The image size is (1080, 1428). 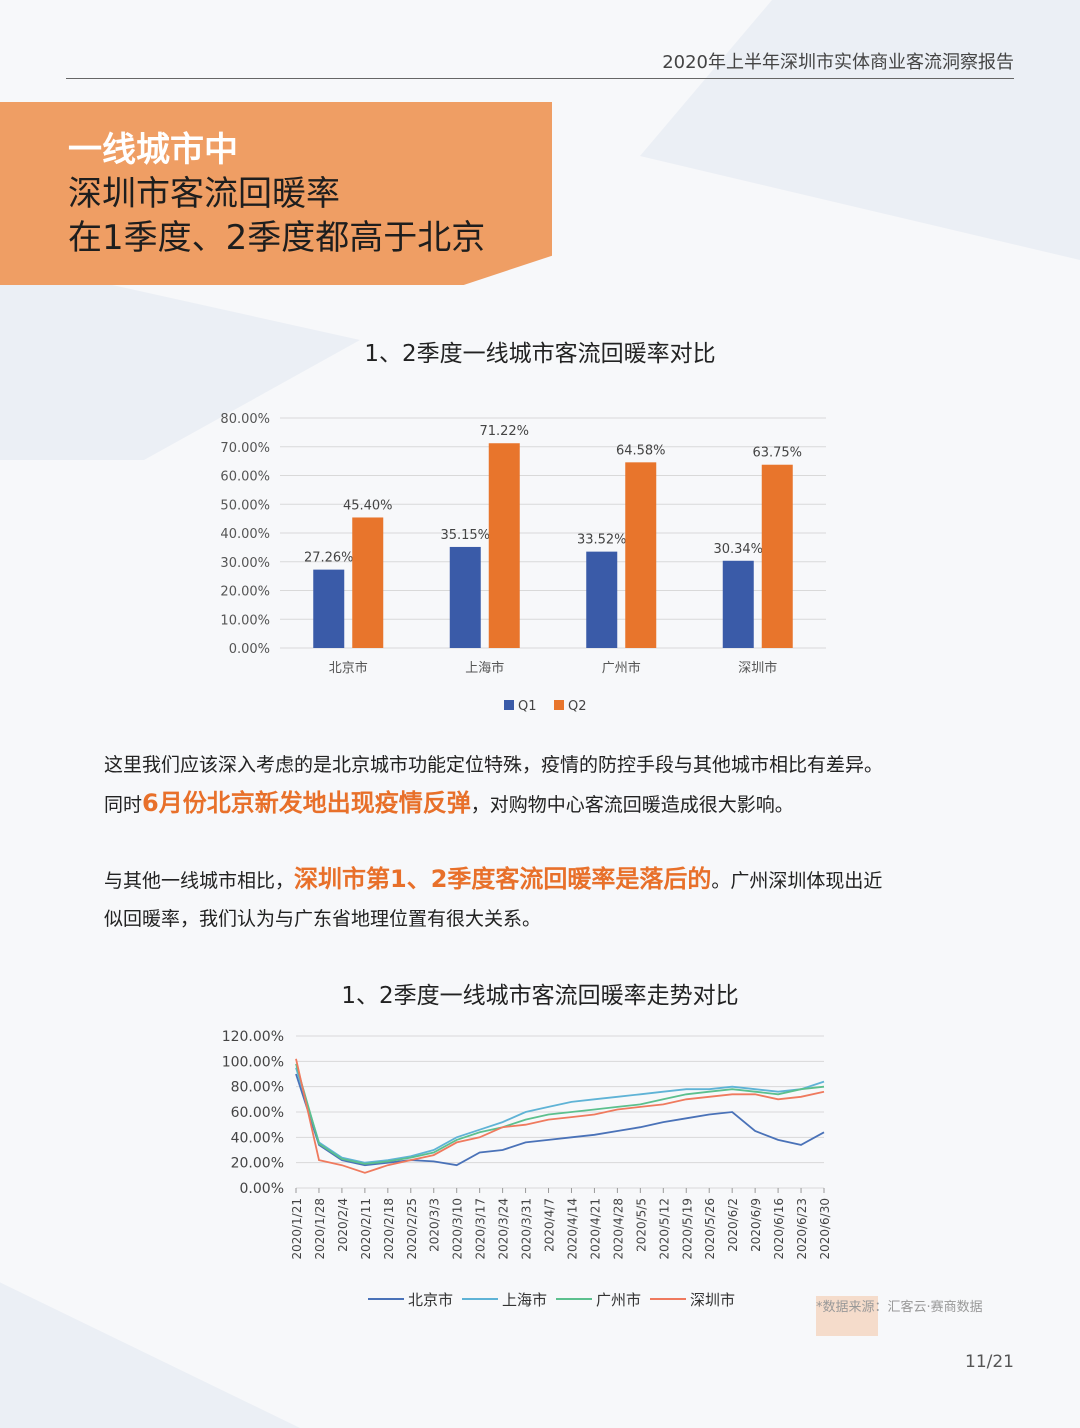 I want to click on bar-chart-title: 1、2季度一线城市客流回暖率对比, so click(x=540, y=354).